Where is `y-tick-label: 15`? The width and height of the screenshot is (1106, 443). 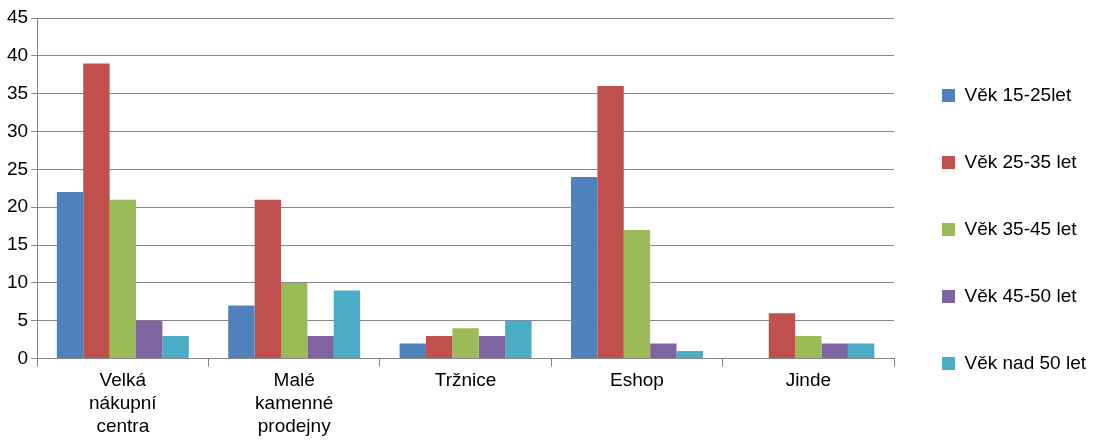 y-tick-label: 15 is located at coordinates (17, 244).